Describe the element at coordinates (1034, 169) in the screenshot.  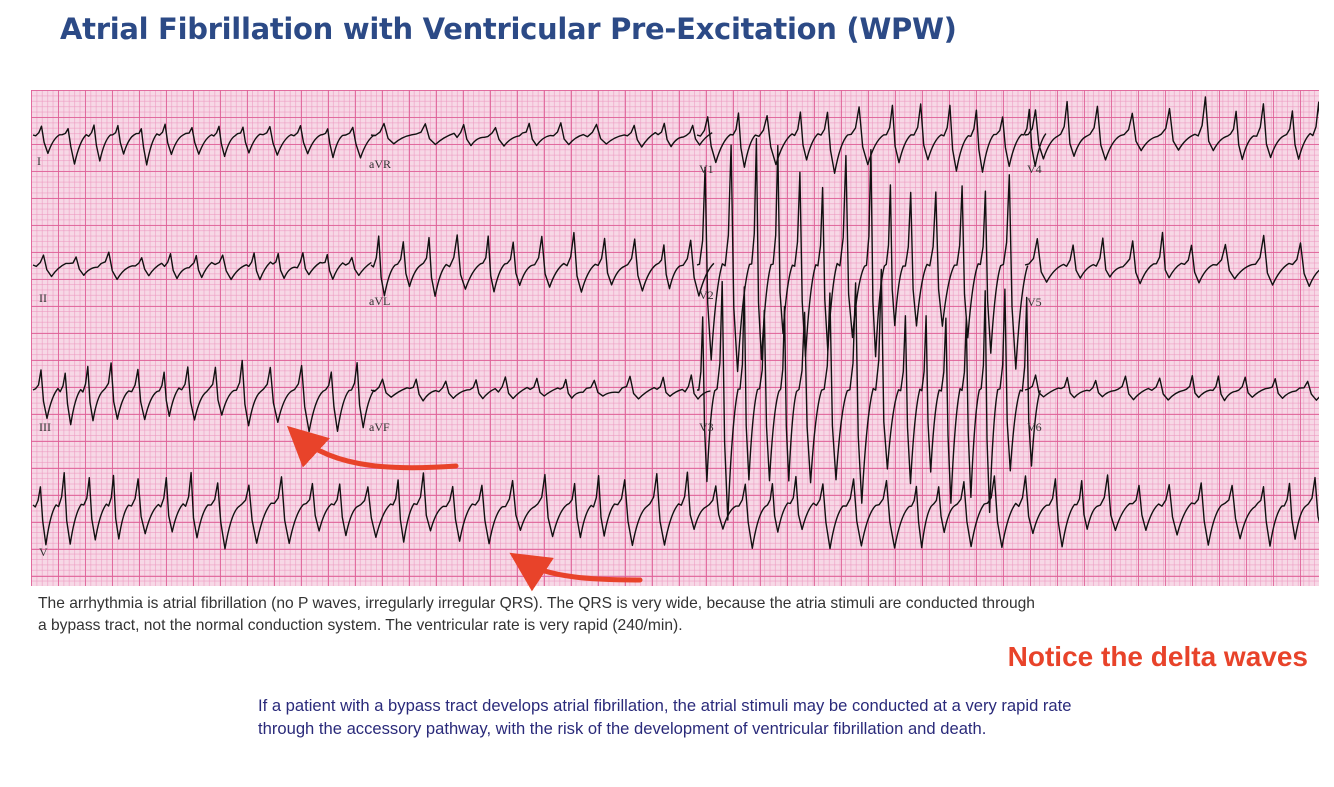
I see `lead-label-v4: V4` at that location.